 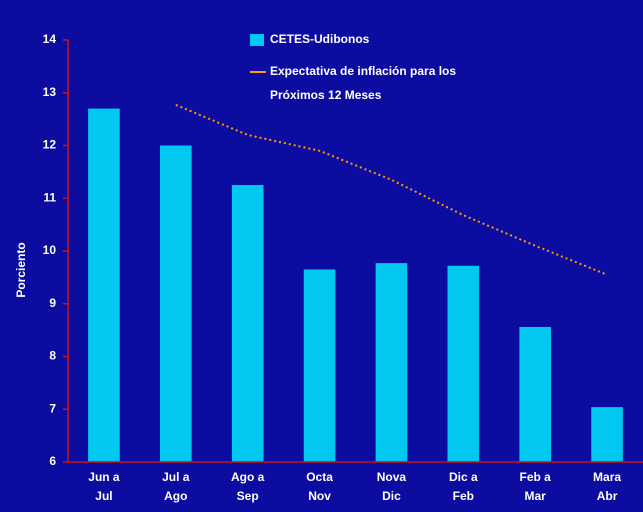 I want to click on x-tick-label: Sep, so click(x=248, y=496).